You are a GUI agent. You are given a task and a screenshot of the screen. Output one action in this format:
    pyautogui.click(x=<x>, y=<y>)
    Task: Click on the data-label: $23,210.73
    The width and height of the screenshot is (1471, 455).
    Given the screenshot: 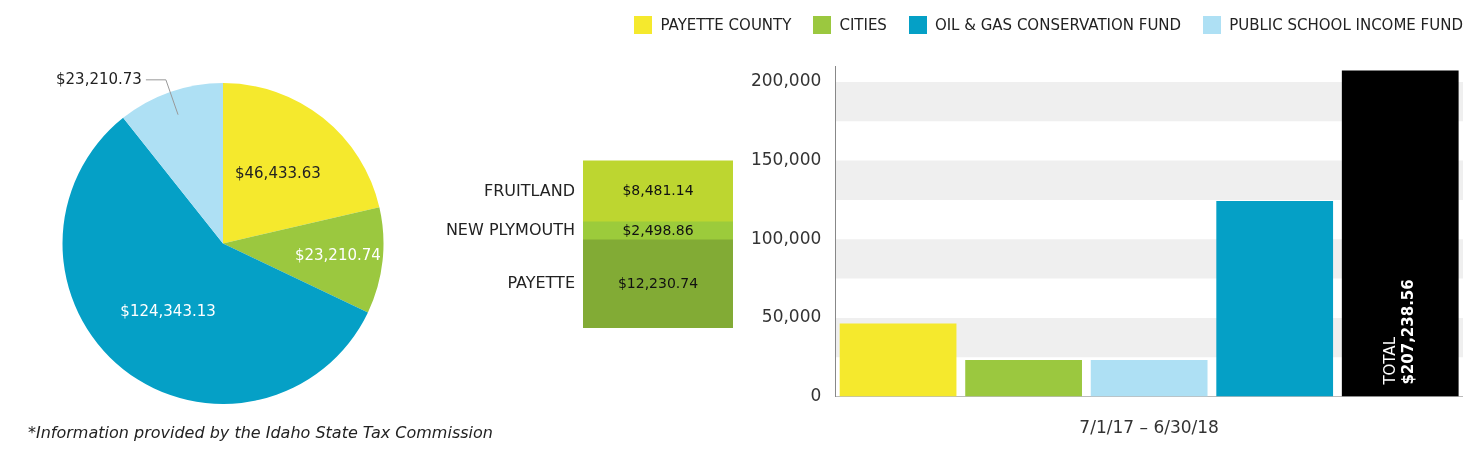 What is the action you would take?
    pyautogui.click(x=99, y=78)
    